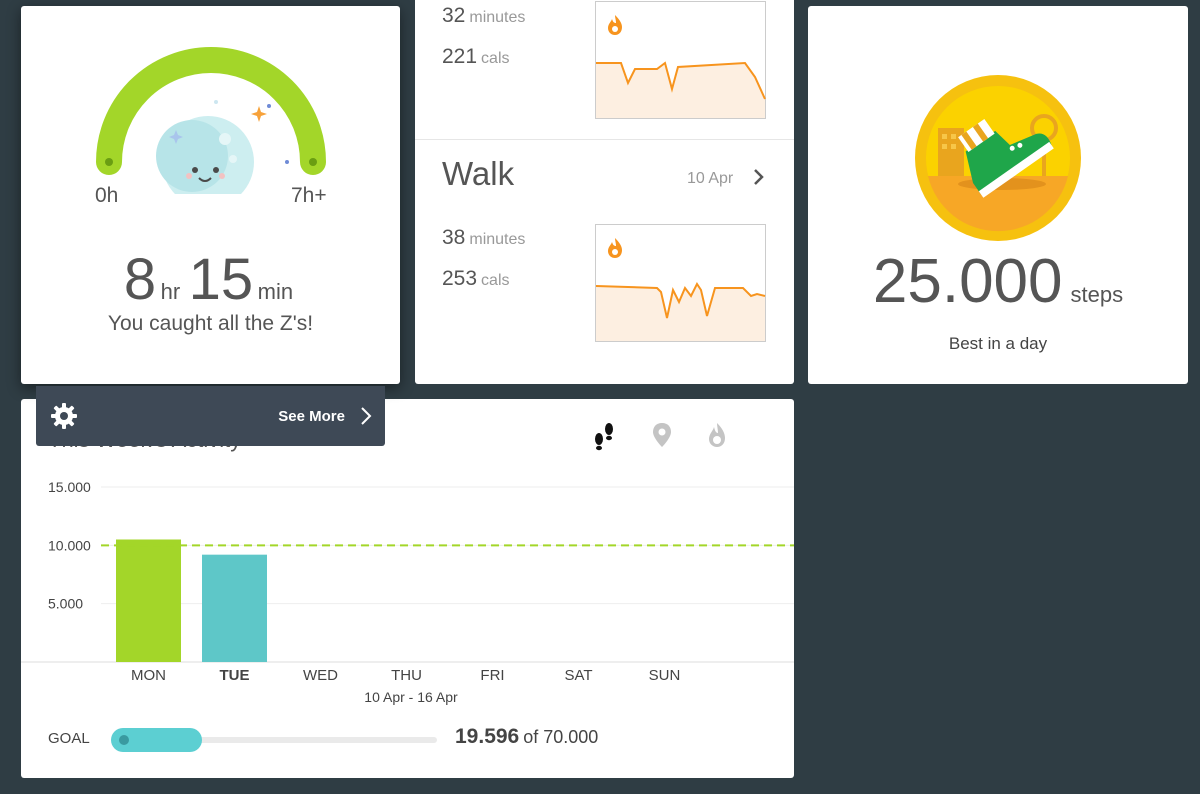  Describe the element at coordinates (64, 416) in the screenshot. I see `gear-icon` at that location.